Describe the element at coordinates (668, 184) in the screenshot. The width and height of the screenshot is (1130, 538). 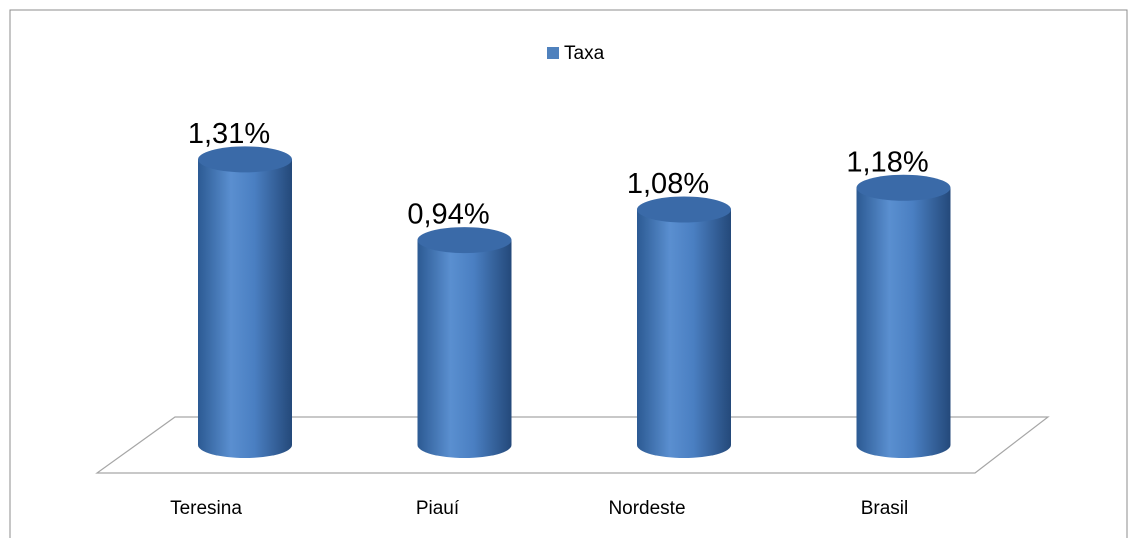
I see `data-label: 1,08%` at that location.